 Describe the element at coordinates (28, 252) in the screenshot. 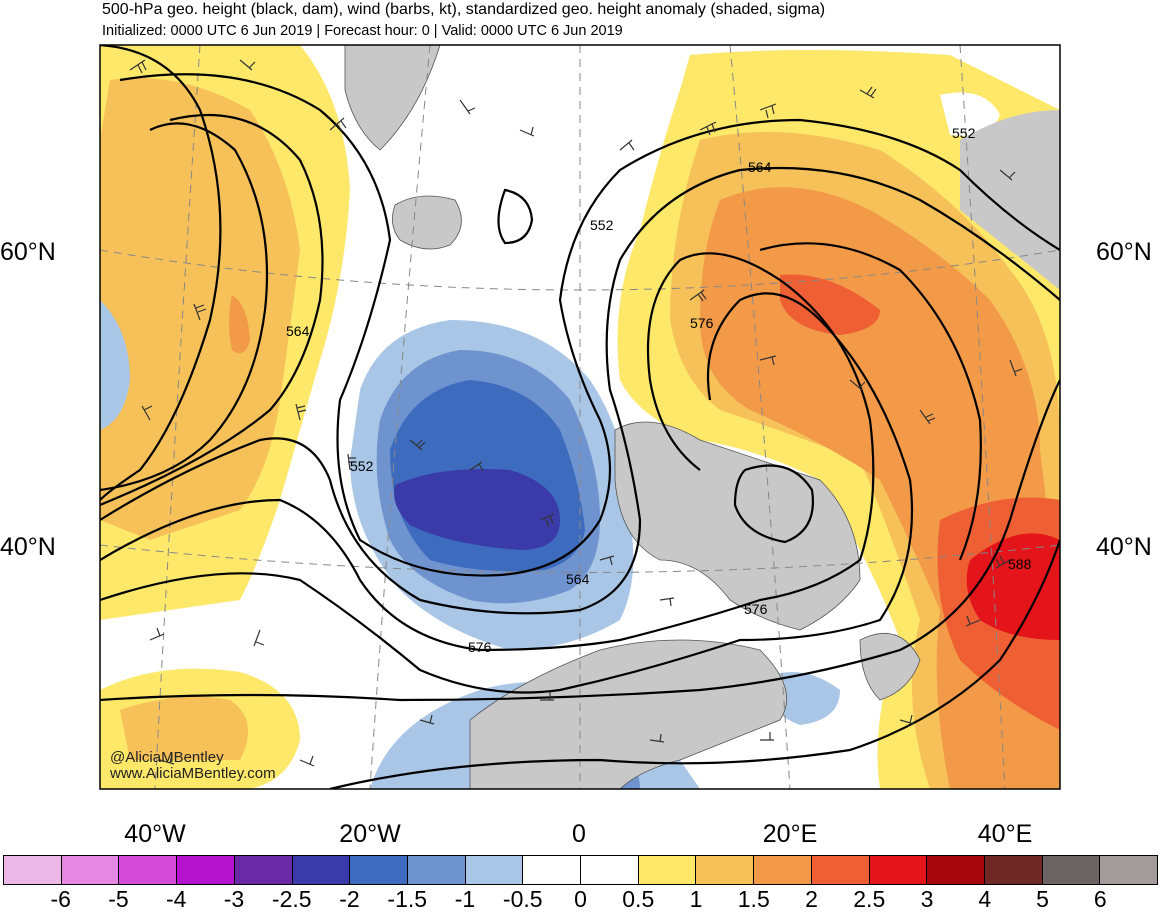

I see `lat-label-left-60n: 60°N` at that location.